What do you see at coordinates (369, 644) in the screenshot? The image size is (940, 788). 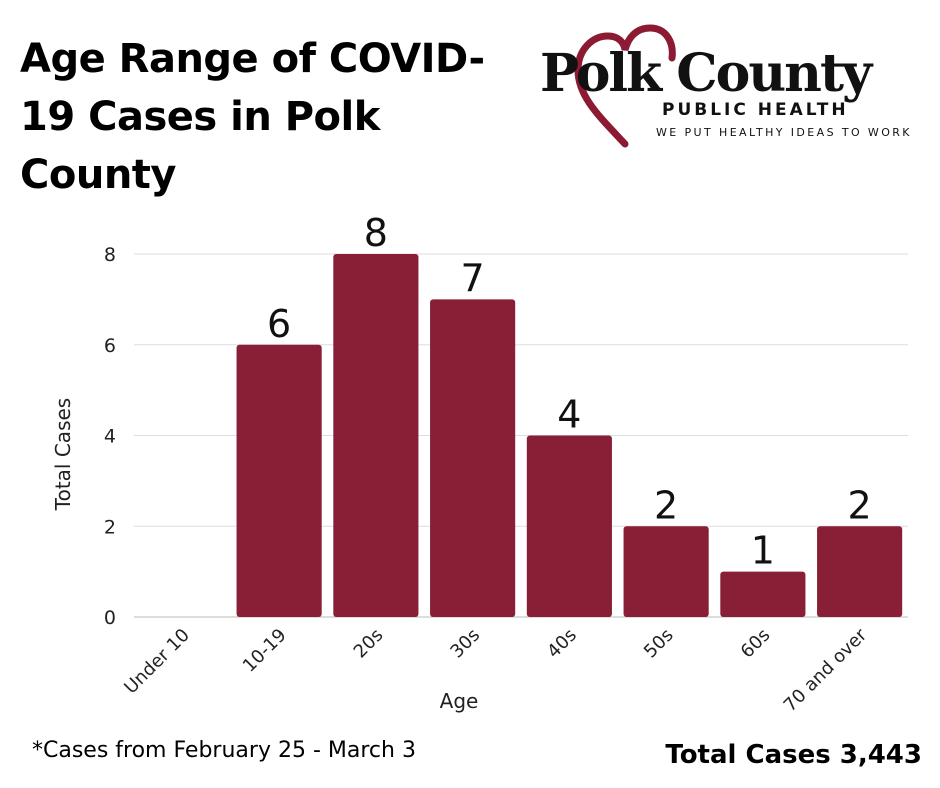 I see `x-tick-label: 20s` at bounding box center [369, 644].